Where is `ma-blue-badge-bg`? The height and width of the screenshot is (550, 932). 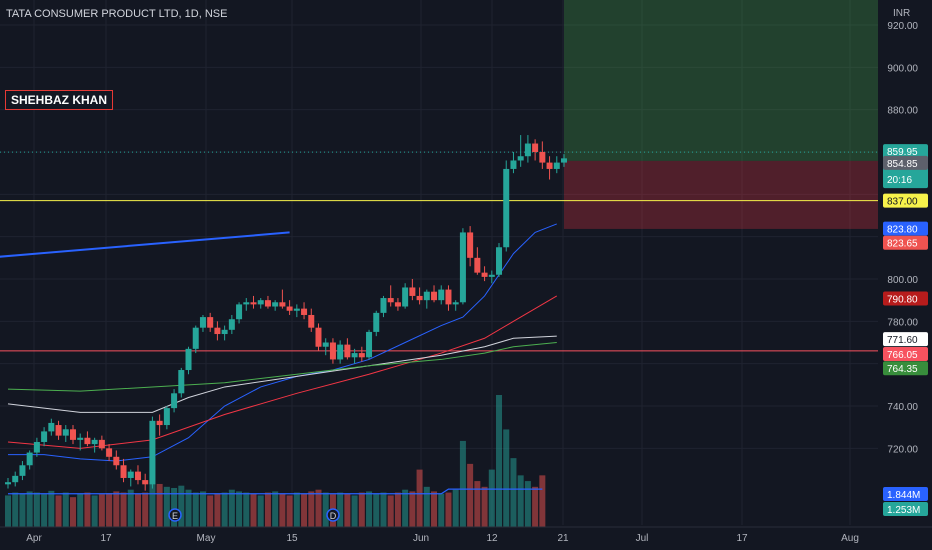 ma-blue-badge-bg is located at coordinates (905, 228).